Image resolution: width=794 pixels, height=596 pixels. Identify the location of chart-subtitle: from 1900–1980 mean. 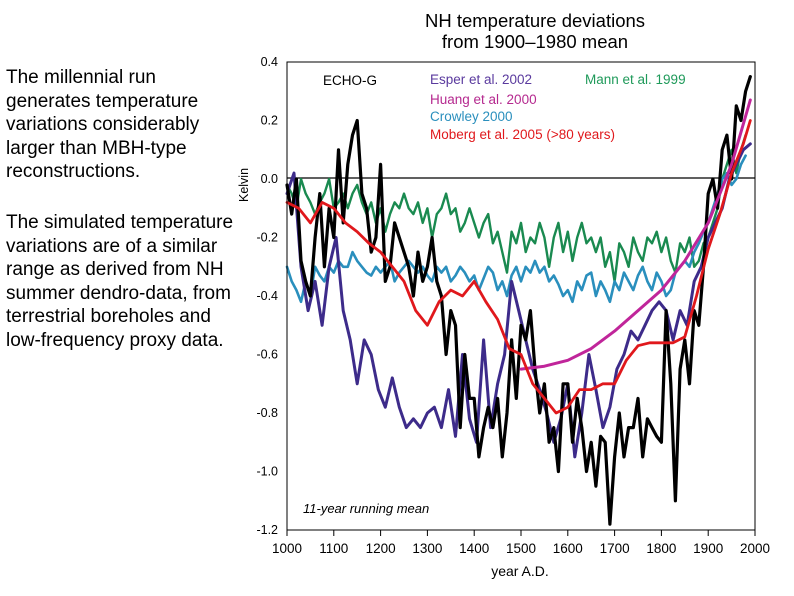
(535, 41).